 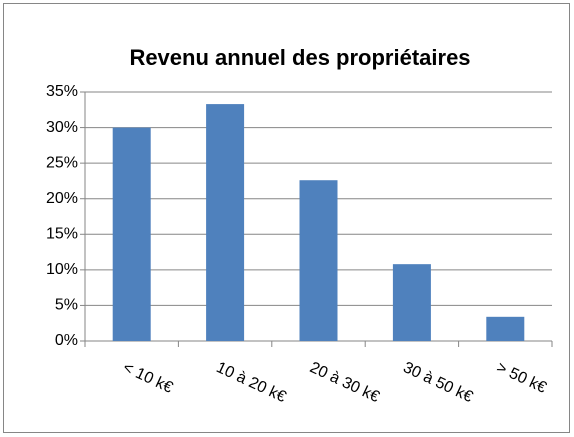 What do you see at coordinates (299, 57) in the screenshot?
I see `chart-title: Revenu annuel des propriétaires` at bounding box center [299, 57].